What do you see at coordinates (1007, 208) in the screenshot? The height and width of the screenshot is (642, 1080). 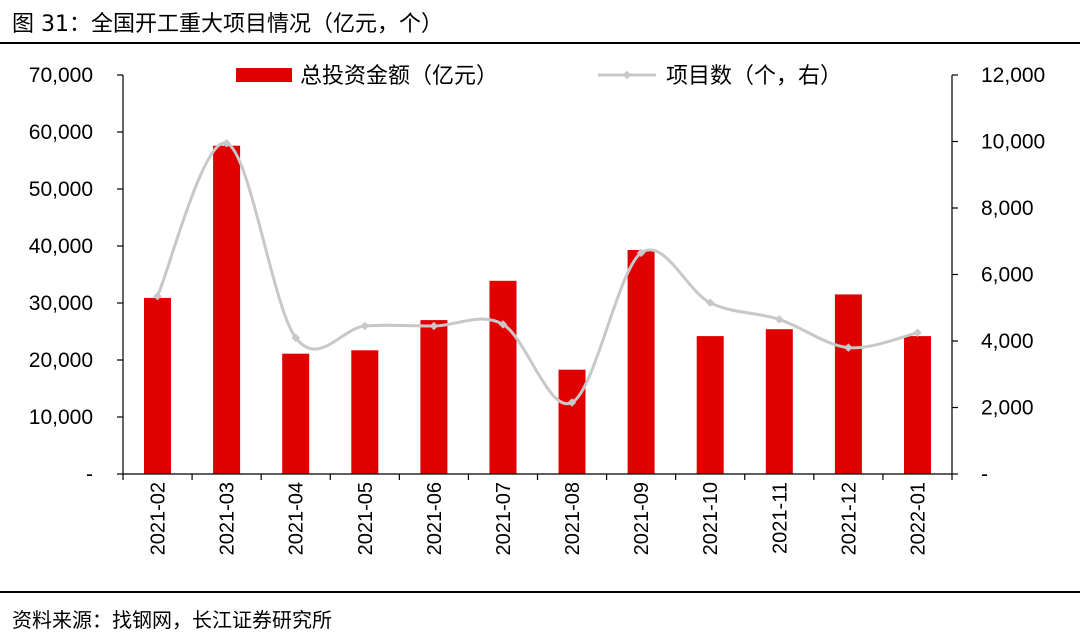 I see `right-tick-label: 8,000` at bounding box center [1007, 208].